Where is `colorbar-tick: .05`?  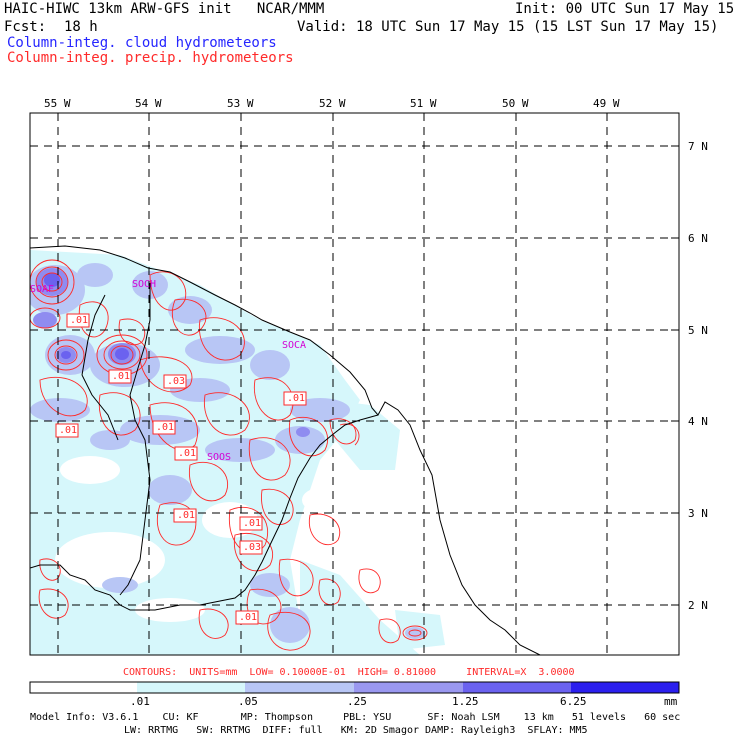 colorbar-tick: .05 is located at coordinates (248, 701).